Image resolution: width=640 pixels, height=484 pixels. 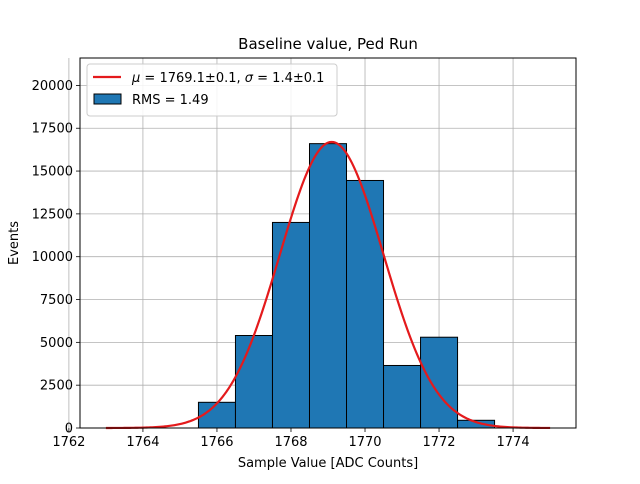 I want to click on legend-box, so click(x=212, y=90).